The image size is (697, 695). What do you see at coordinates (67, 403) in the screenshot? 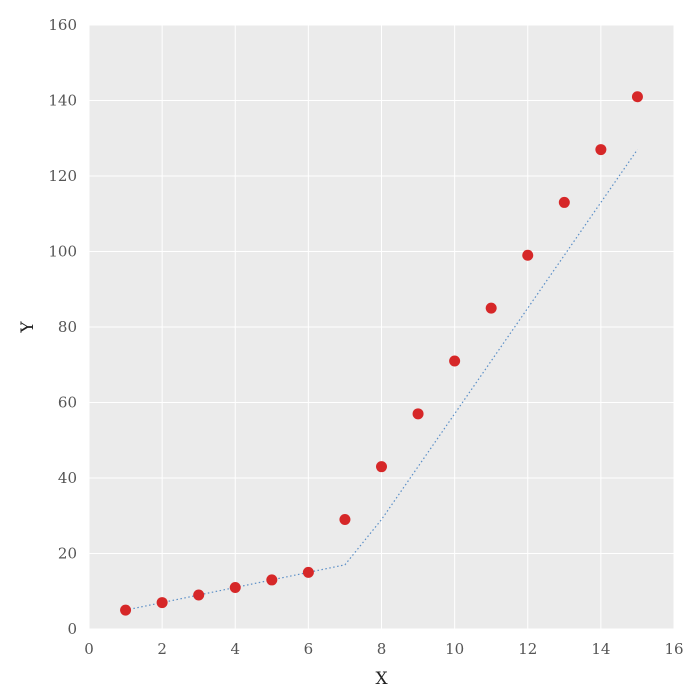
I see `y-tick-label: 60` at bounding box center [67, 403].